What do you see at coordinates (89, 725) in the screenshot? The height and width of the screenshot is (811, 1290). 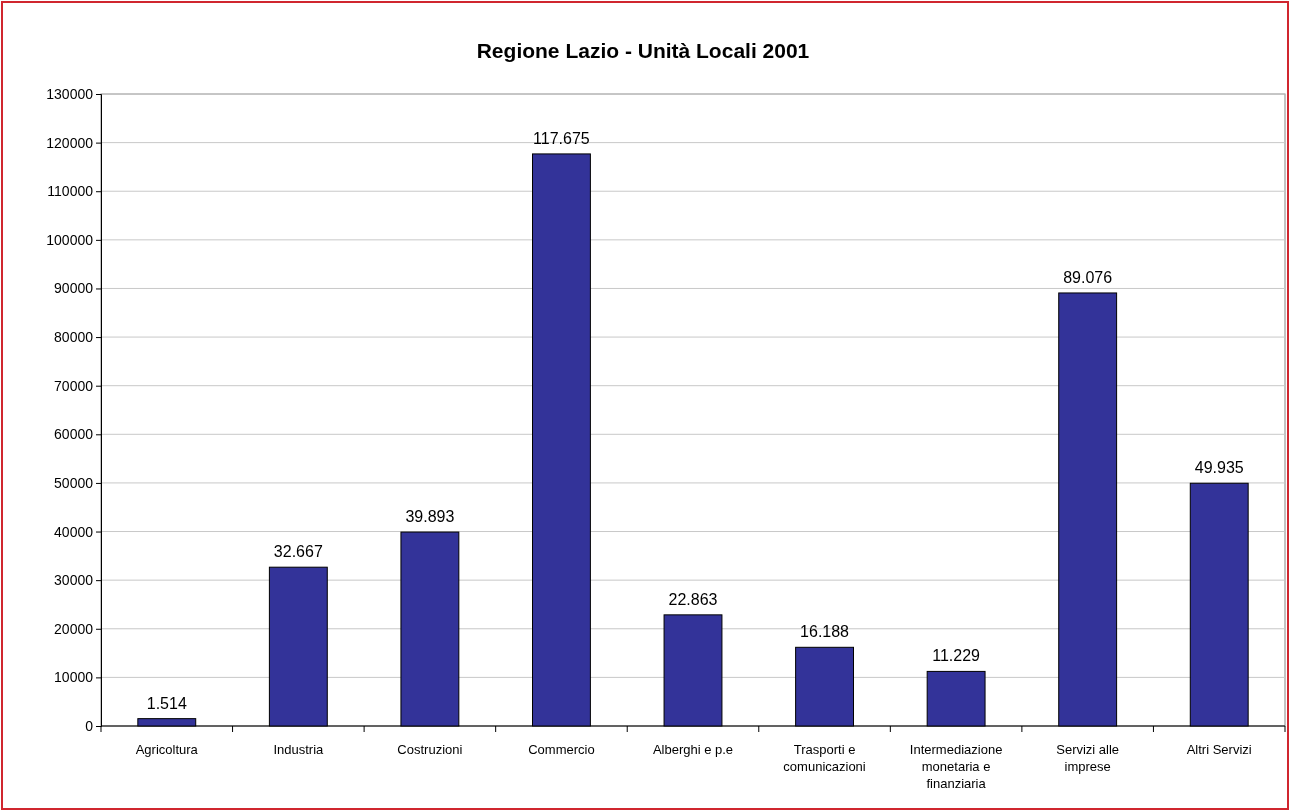 I see `y-tick-label: 0` at bounding box center [89, 725].